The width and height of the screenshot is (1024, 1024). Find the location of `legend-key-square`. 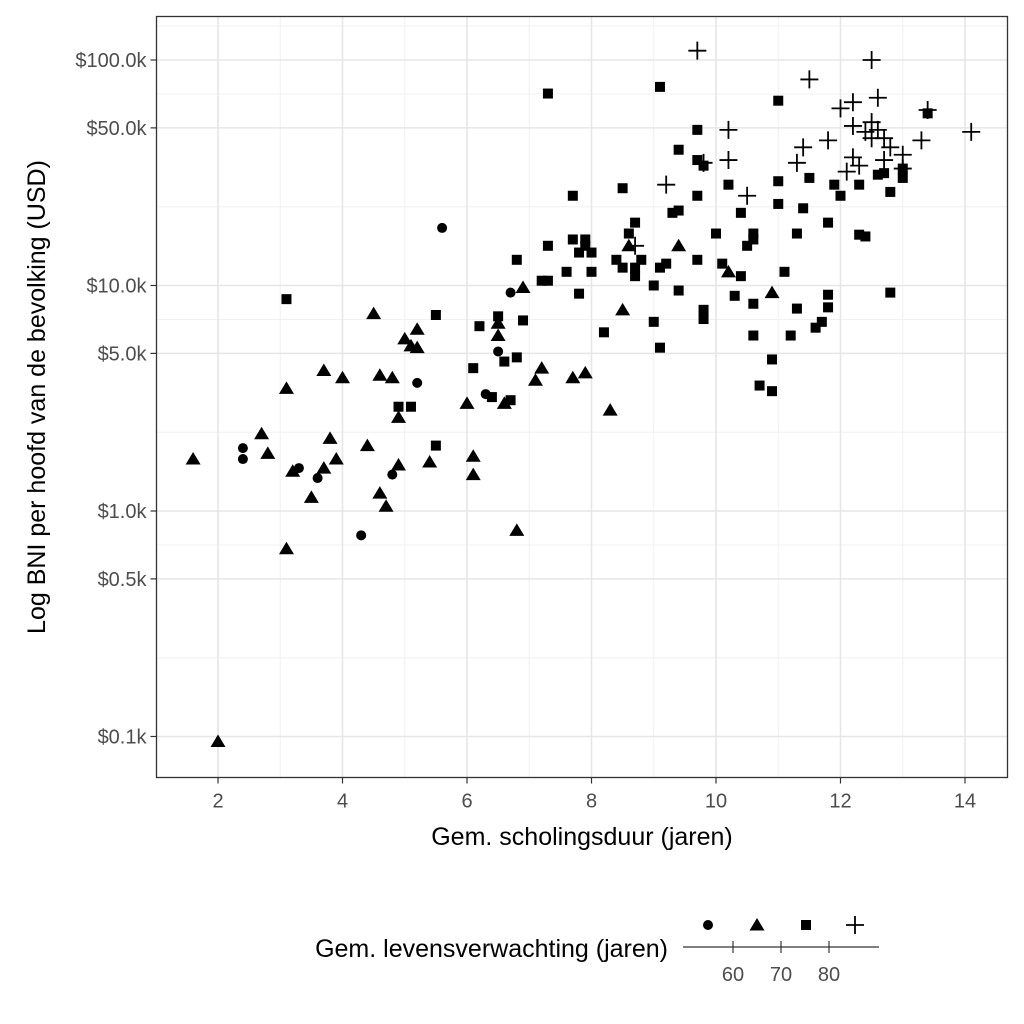

legend-key-square is located at coordinates (806, 925).